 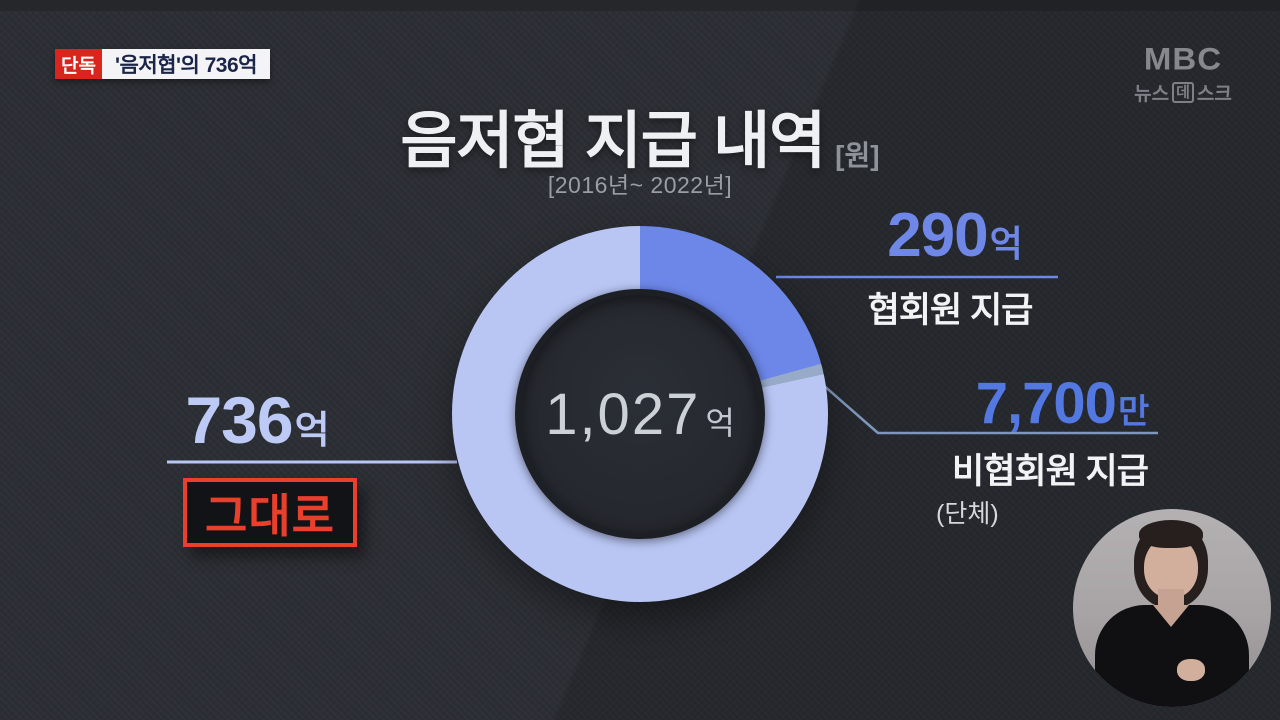 What do you see at coordinates (239, 420) in the screenshot?
I see `remain-number: 736` at bounding box center [239, 420].